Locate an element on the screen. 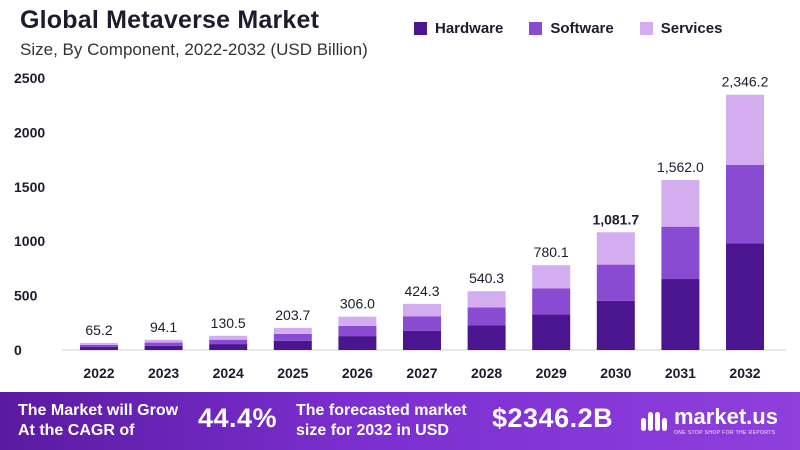 This screenshot has height=450, width=800. y-tick-label: 1000 is located at coordinates (29, 241).